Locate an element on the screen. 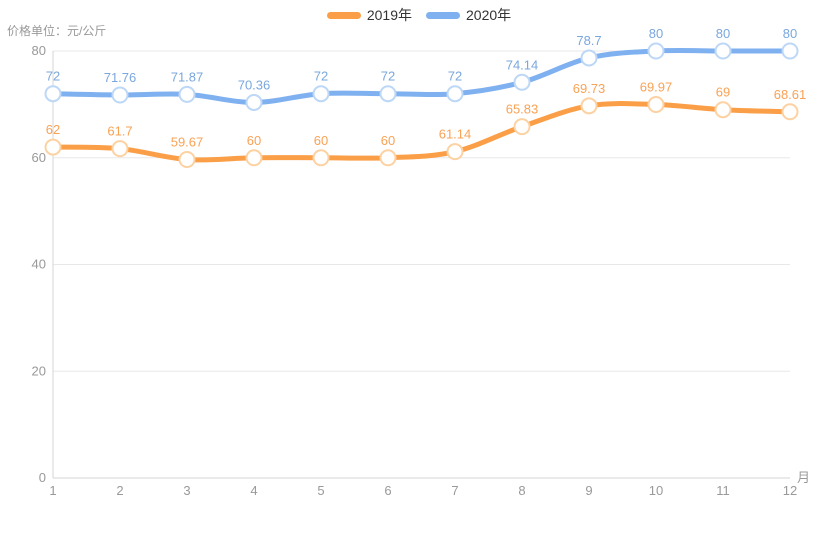  data-label-2020年-12: 80 is located at coordinates (790, 33).